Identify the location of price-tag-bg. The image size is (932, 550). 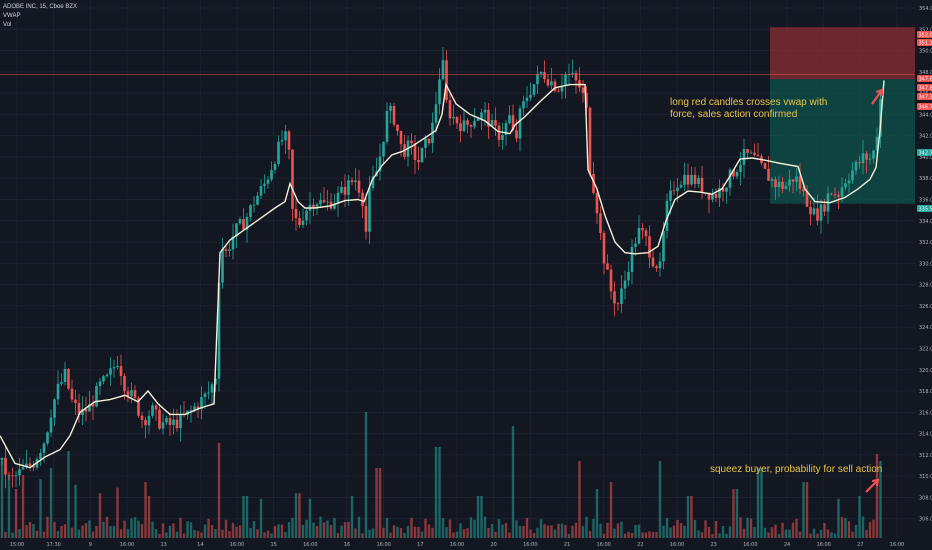
(924, 152).